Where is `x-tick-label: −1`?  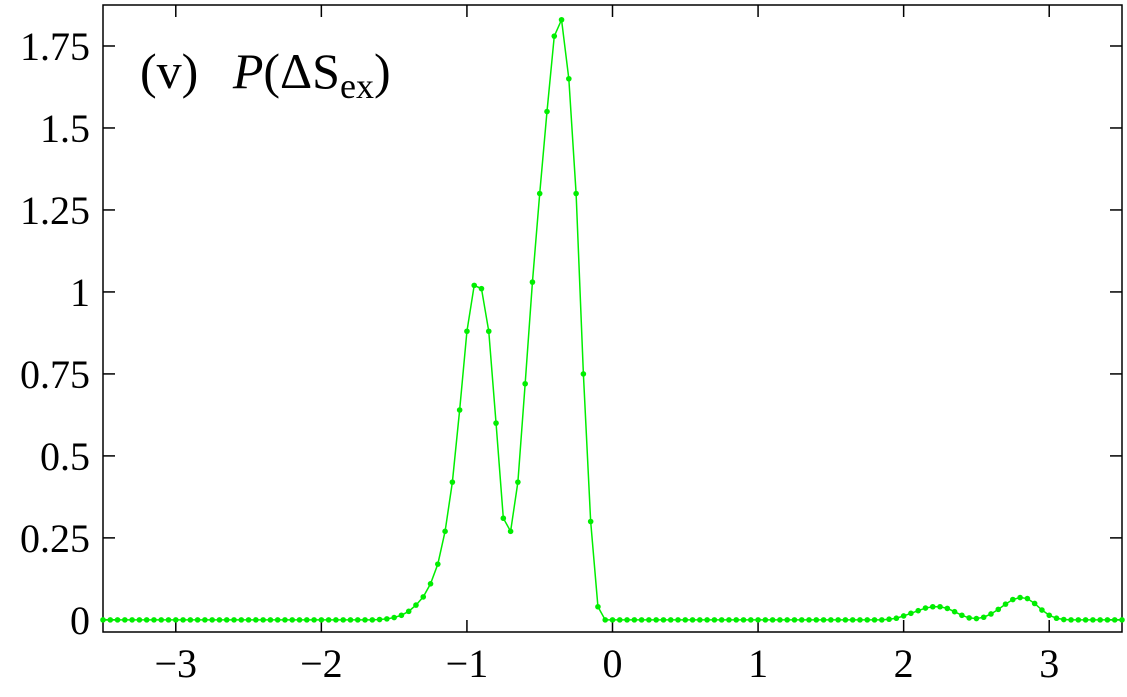 x-tick-label: −1 is located at coordinates (467, 663).